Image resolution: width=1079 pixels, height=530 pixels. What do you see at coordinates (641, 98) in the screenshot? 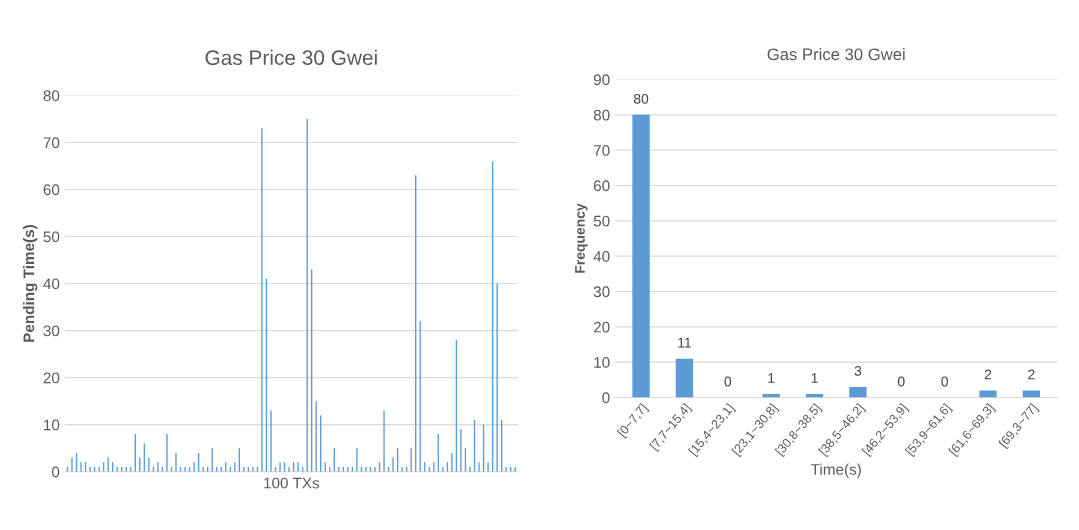
I see `data-label: 80` at bounding box center [641, 98].